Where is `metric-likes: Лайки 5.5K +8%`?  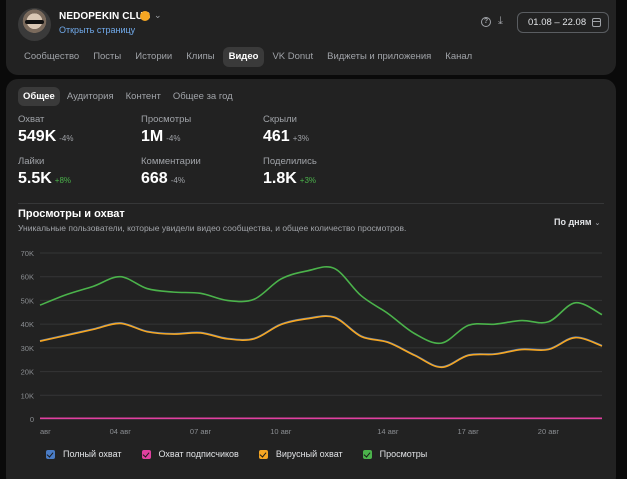
metric-likes: Лайки 5.5K +8% is located at coordinates (44, 172).